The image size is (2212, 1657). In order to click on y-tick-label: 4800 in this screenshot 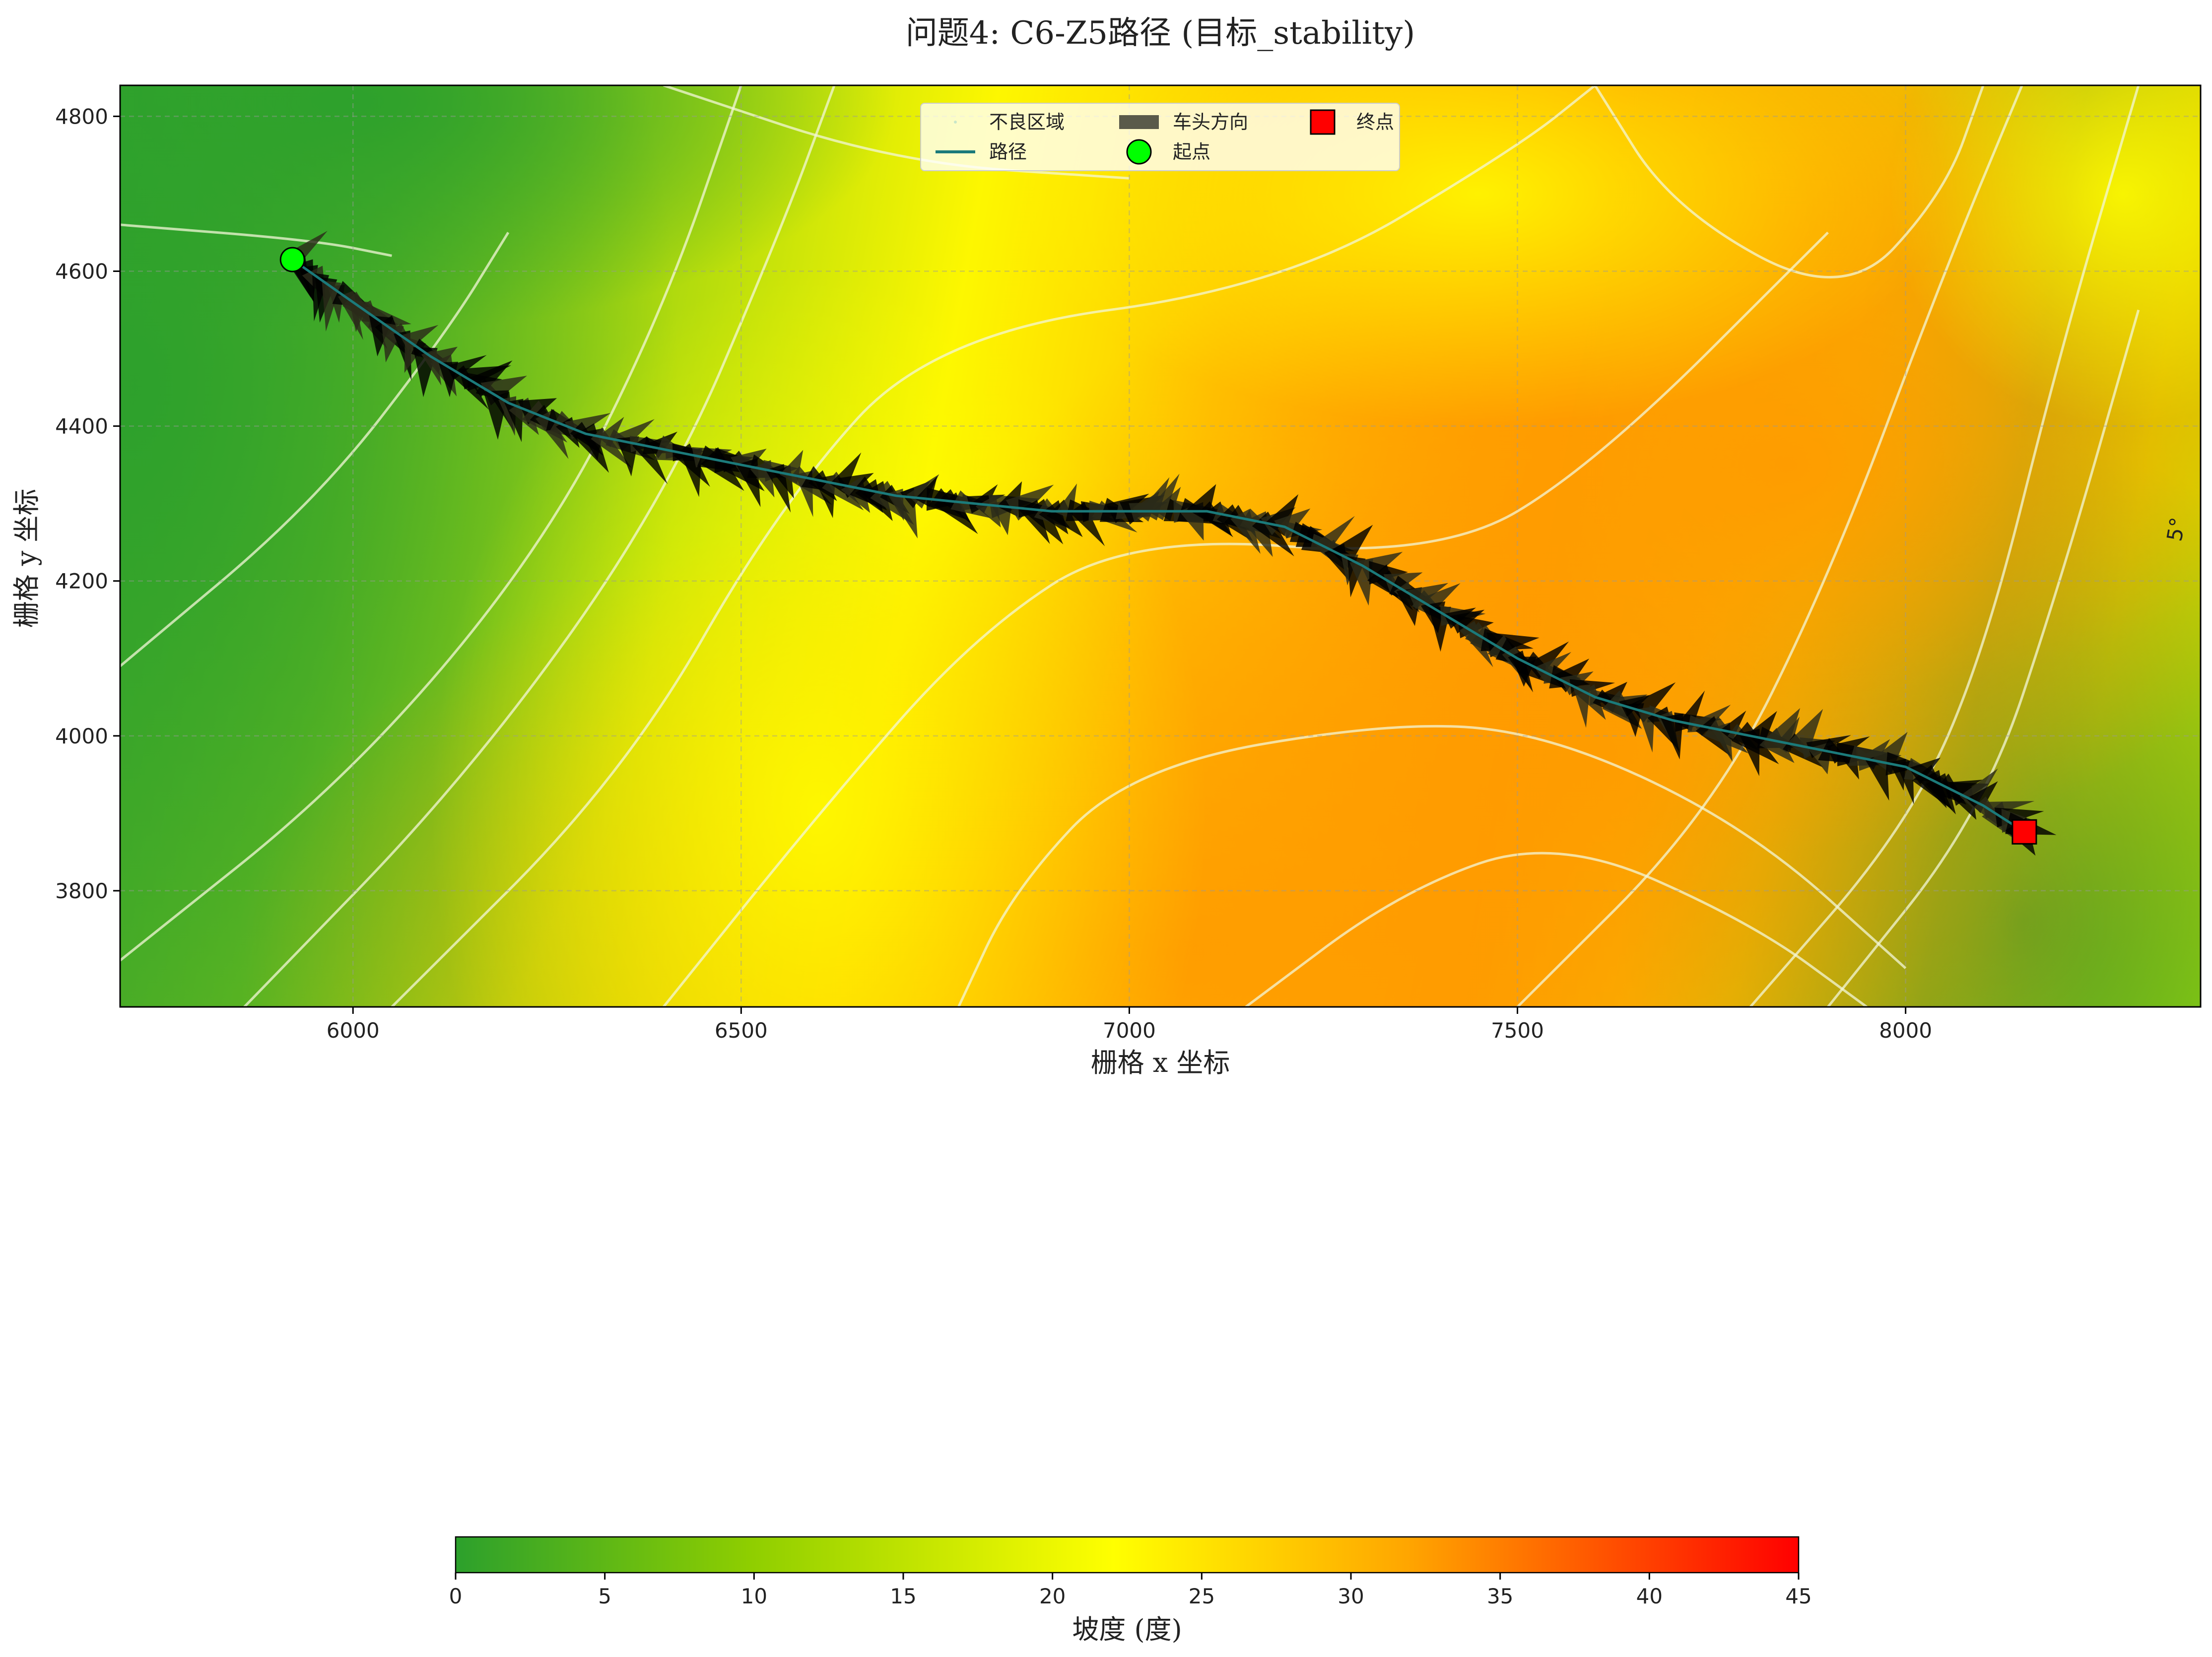, I will do `click(81, 116)`.